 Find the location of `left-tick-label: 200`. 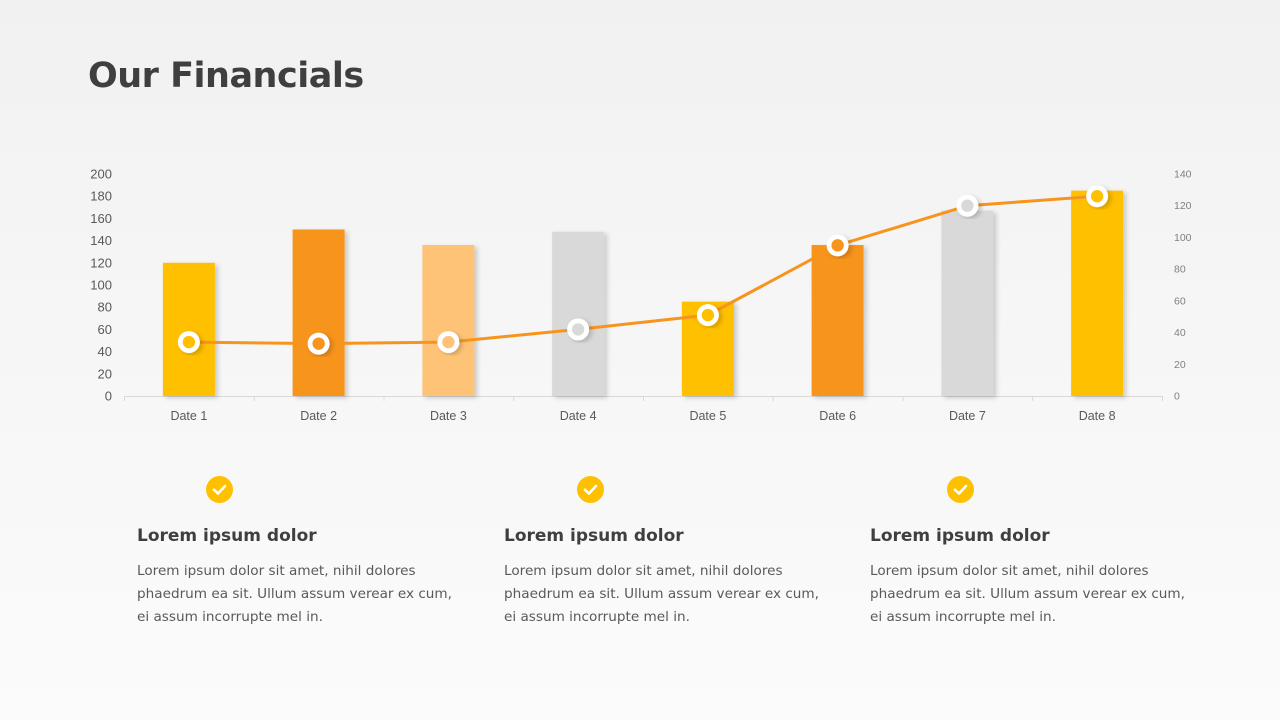

left-tick-label: 200 is located at coordinates (101, 174).